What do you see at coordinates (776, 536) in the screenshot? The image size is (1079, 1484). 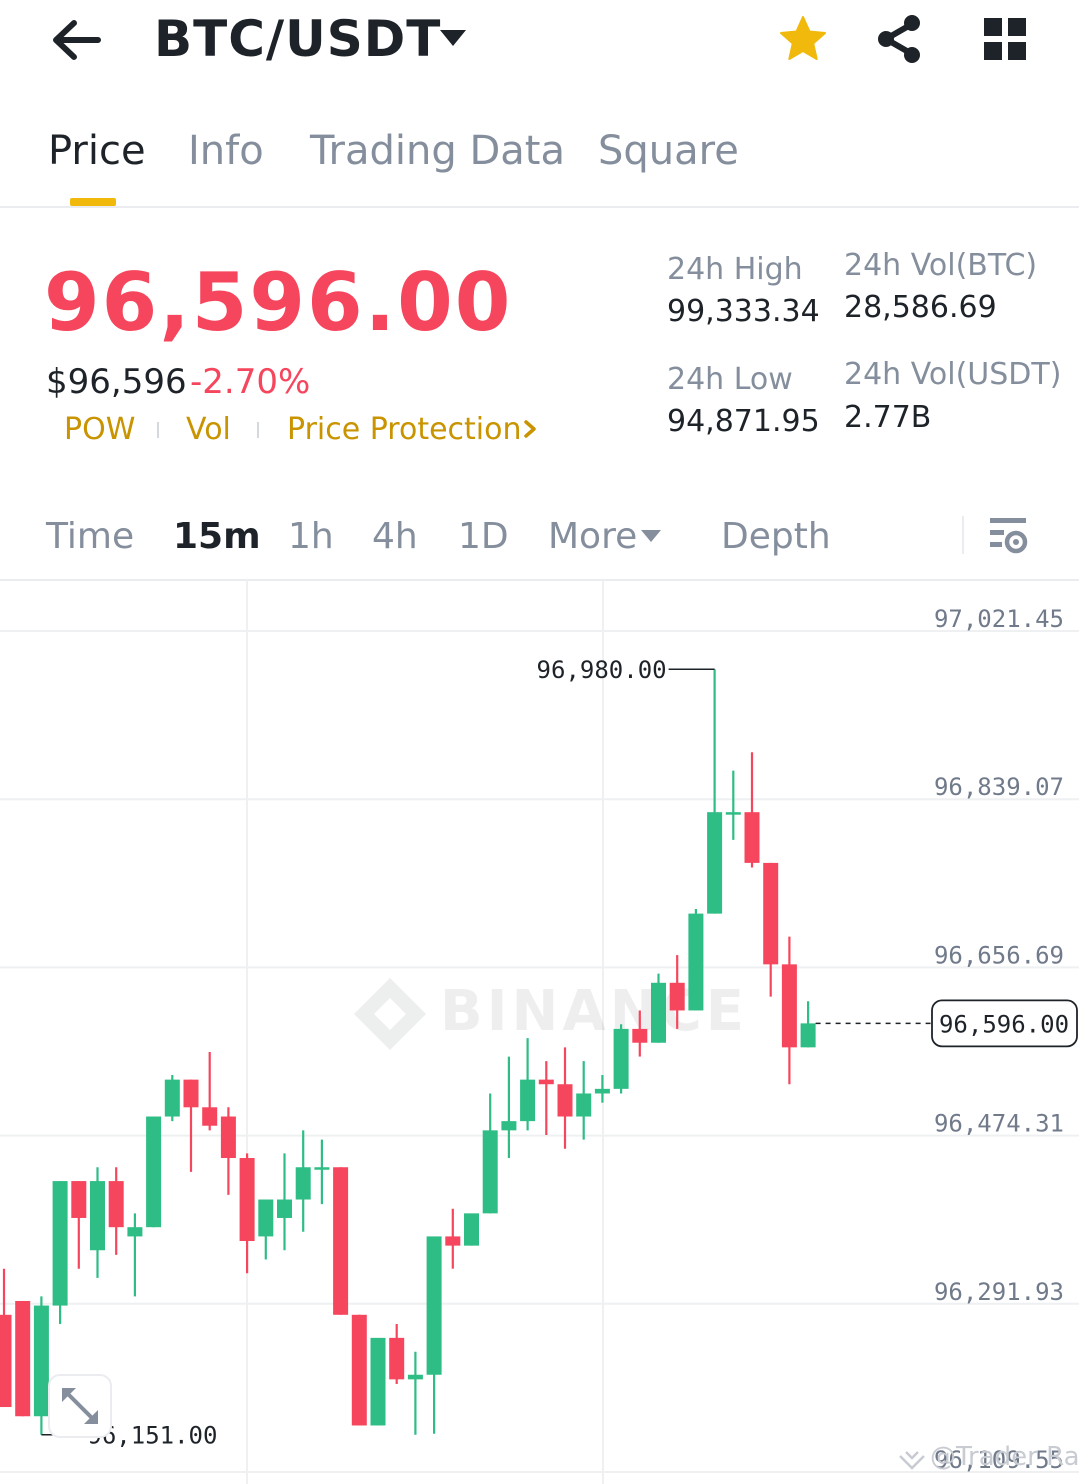 I see `depth-tab: Depth` at bounding box center [776, 536].